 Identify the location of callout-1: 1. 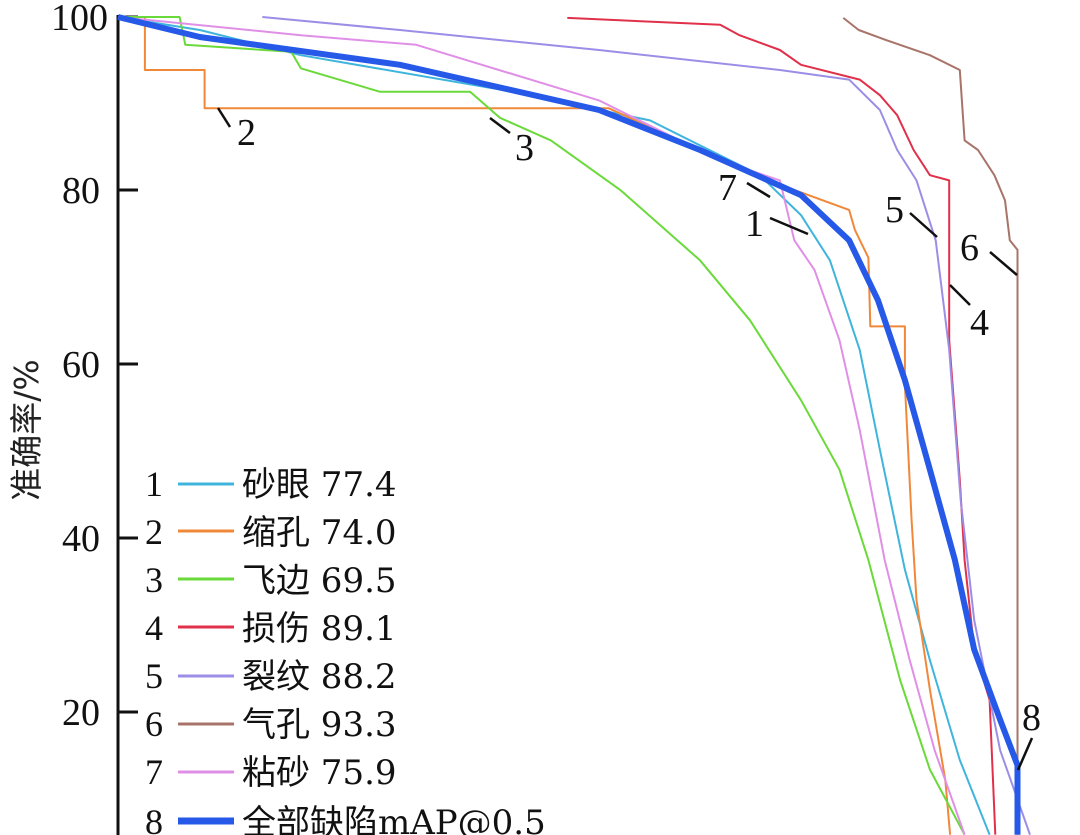
(777, 224).